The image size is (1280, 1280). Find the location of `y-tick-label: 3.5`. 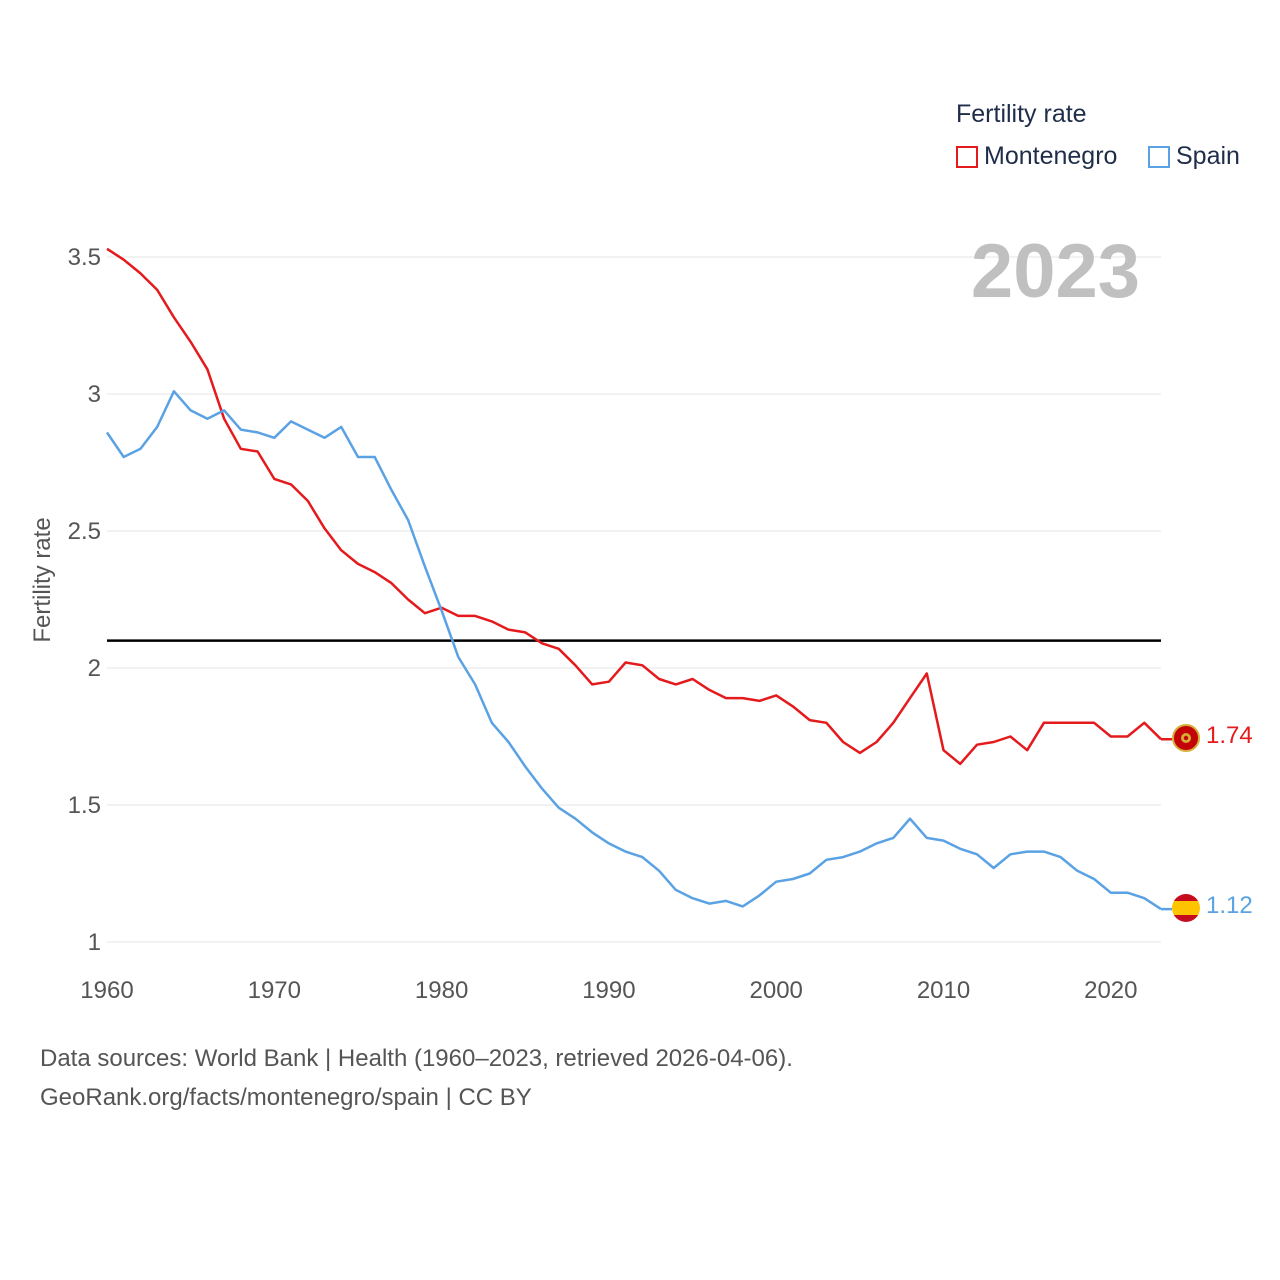

y-tick-label: 3.5 is located at coordinates (84, 257).